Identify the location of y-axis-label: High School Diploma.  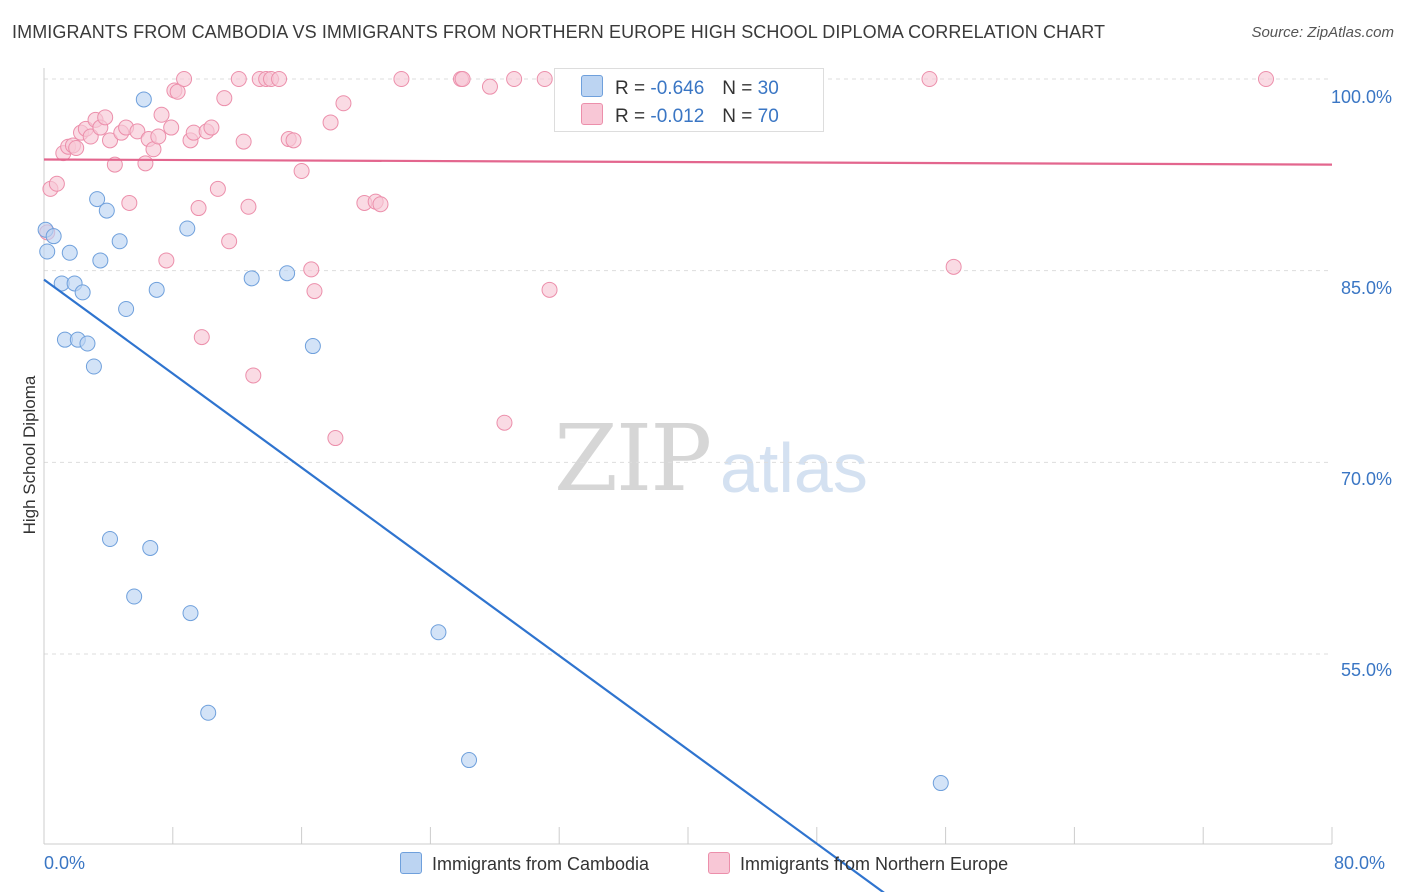
(29, 455).